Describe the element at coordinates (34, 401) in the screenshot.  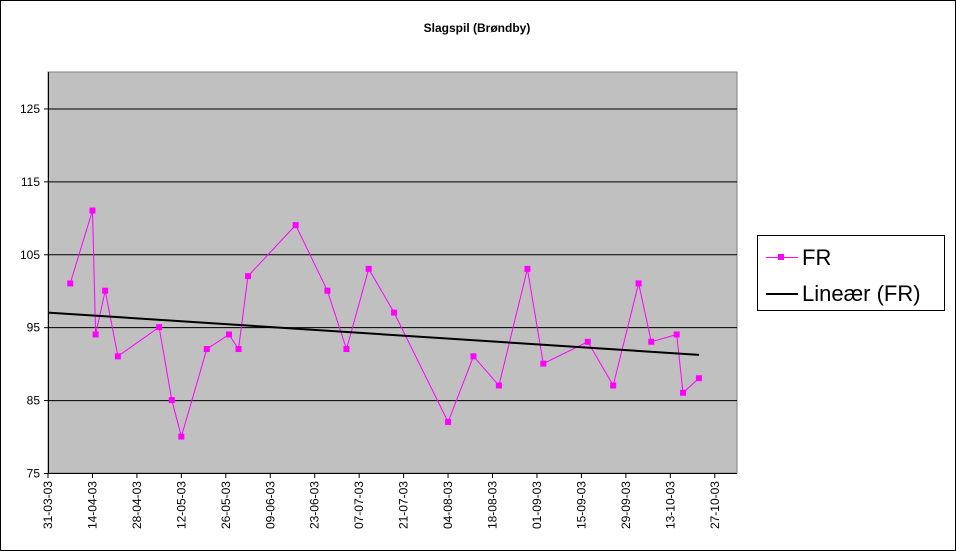
I see `y-tick-label: 85` at that location.